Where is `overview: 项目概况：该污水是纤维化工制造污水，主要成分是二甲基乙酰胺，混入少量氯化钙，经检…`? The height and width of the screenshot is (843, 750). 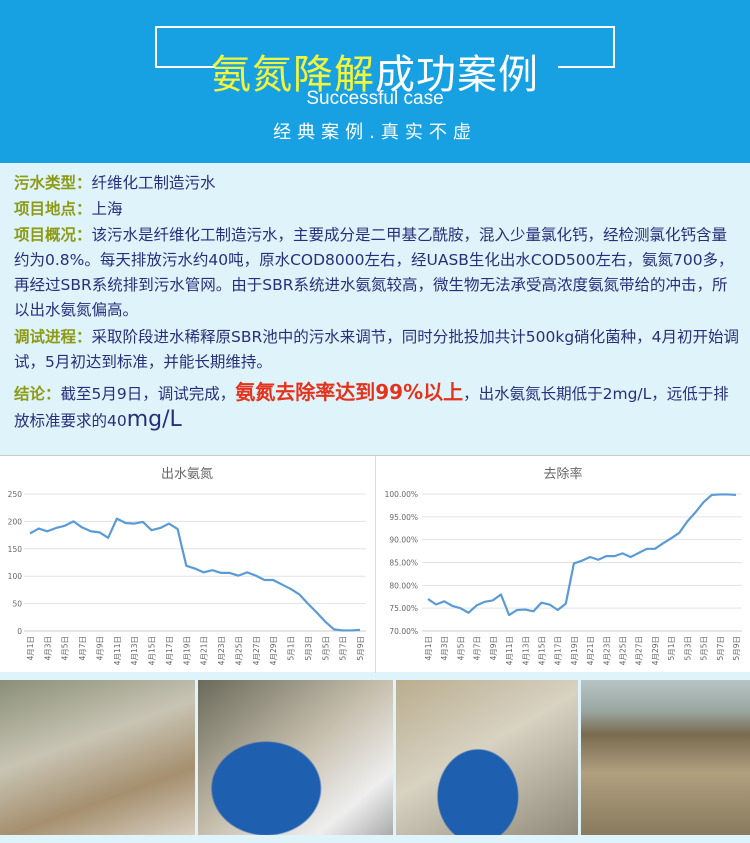 overview: 项目概况：该污水是纤维化工制造污水，主要成分是二甲基乙酰胺，混入少量氯化钙，经检… is located at coordinates (377, 273).